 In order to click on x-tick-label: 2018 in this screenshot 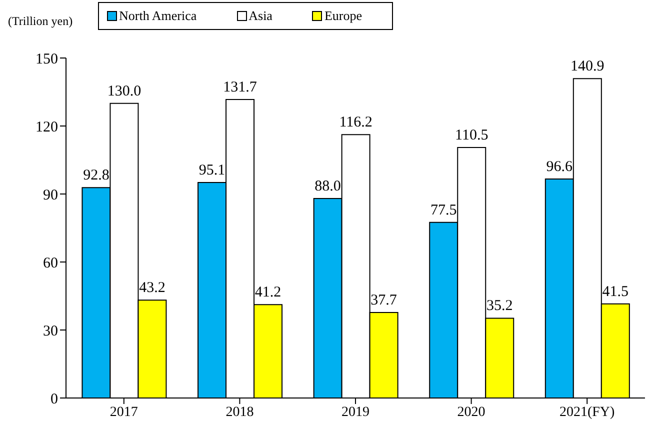, I will do `click(240, 412)`.